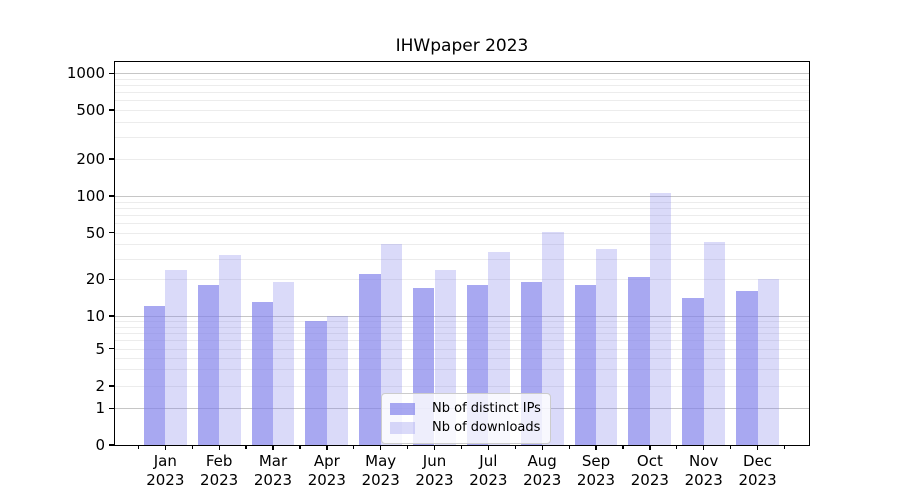 The height and width of the screenshot is (500, 900). What do you see at coordinates (402, 408) in the screenshot?
I see `legend-swatch-distinct-ips` at bounding box center [402, 408].